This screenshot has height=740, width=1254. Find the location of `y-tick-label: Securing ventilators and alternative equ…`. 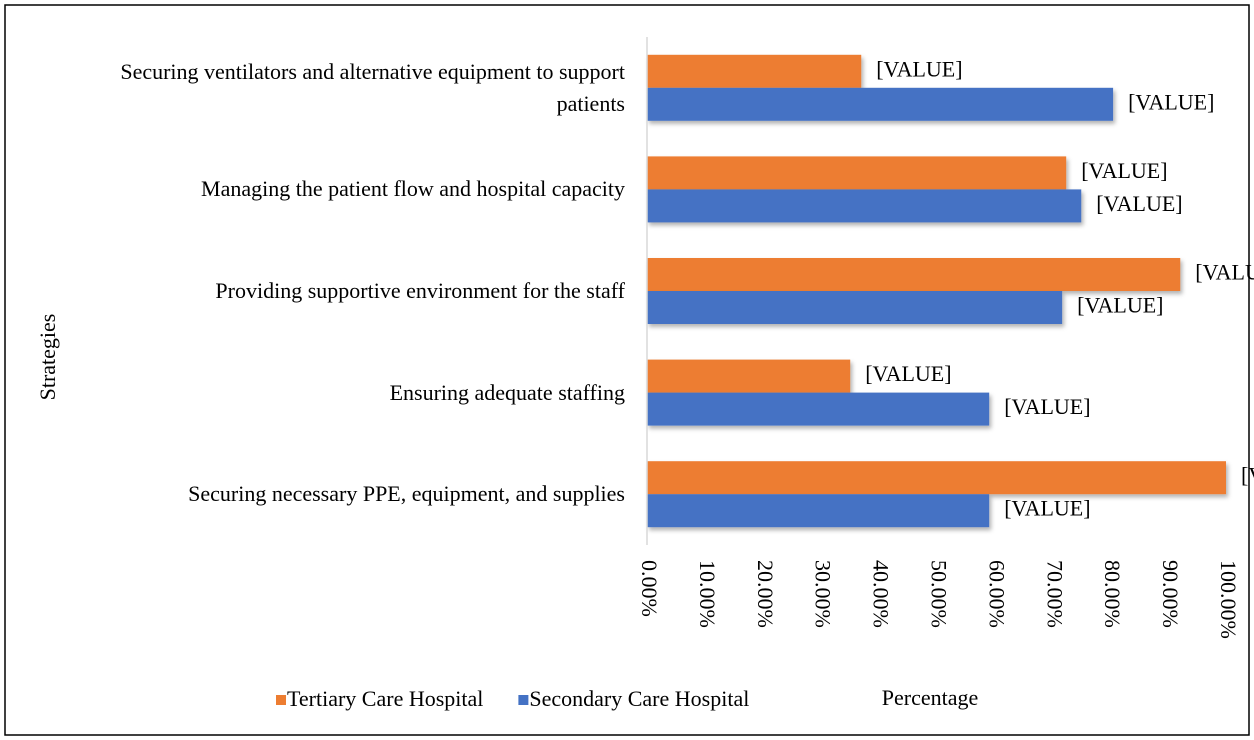

y-tick-label: Securing ventilators and alternative equ… is located at coordinates (372, 87).